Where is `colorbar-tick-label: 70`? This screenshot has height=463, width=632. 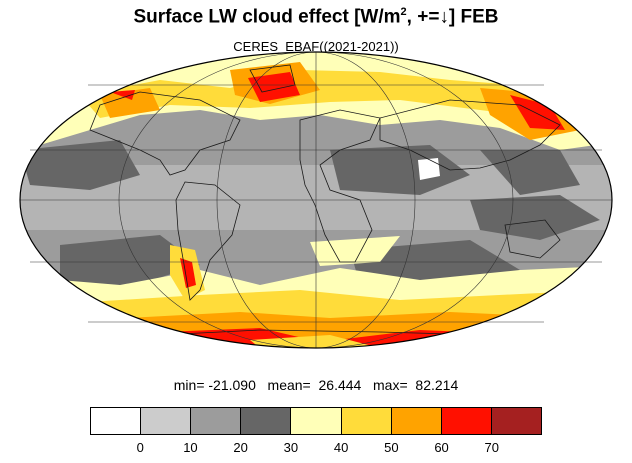 colorbar-tick-label: 70 is located at coordinates (491, 447).